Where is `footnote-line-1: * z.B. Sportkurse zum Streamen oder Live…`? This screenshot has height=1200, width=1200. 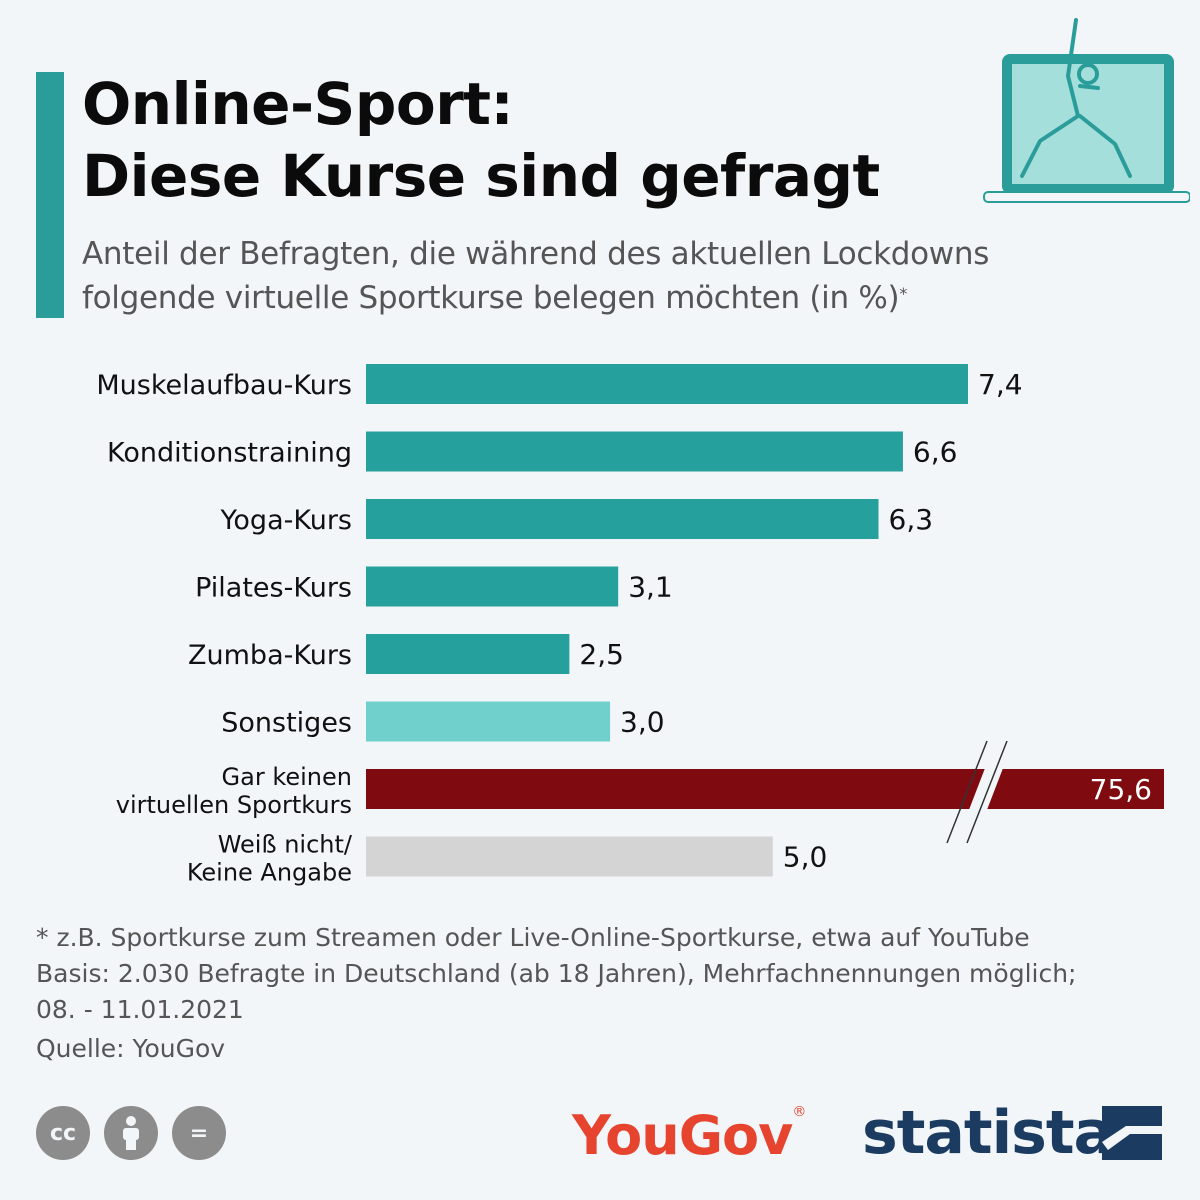
footnote-line-1: * z.B. Sportkurse zum Streamen oder Live… is located at coordinates (533, 937).